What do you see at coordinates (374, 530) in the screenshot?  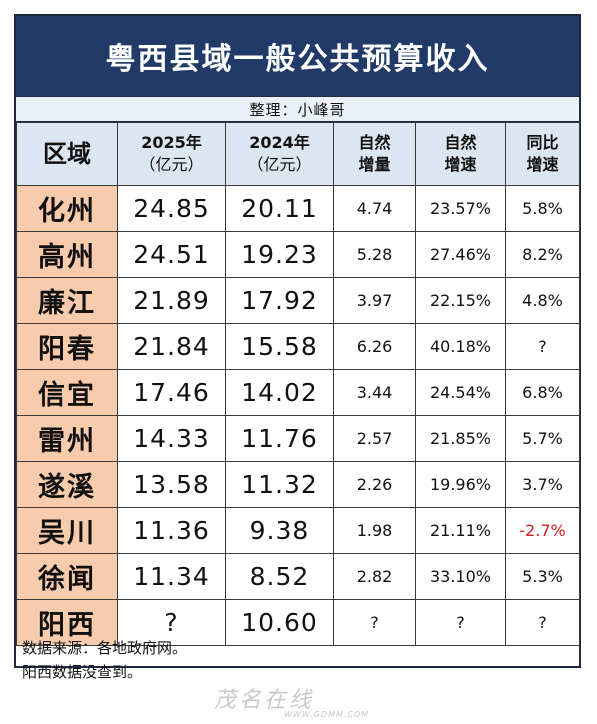 I see `natural-increment: 1.98` at bounding box center [374, 530].